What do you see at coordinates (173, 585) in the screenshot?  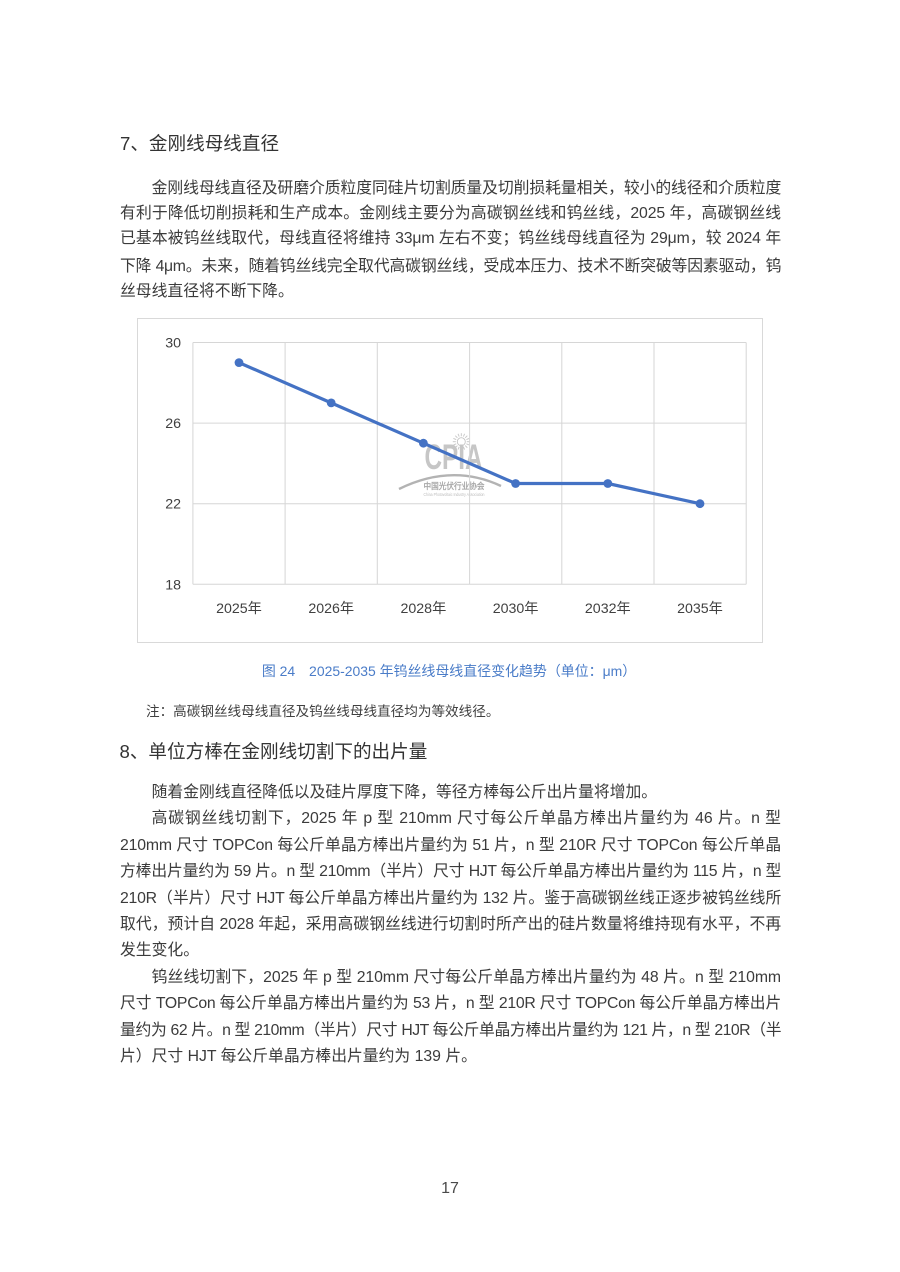 I see `svg-text: 18` at bounding box center [173, 585].